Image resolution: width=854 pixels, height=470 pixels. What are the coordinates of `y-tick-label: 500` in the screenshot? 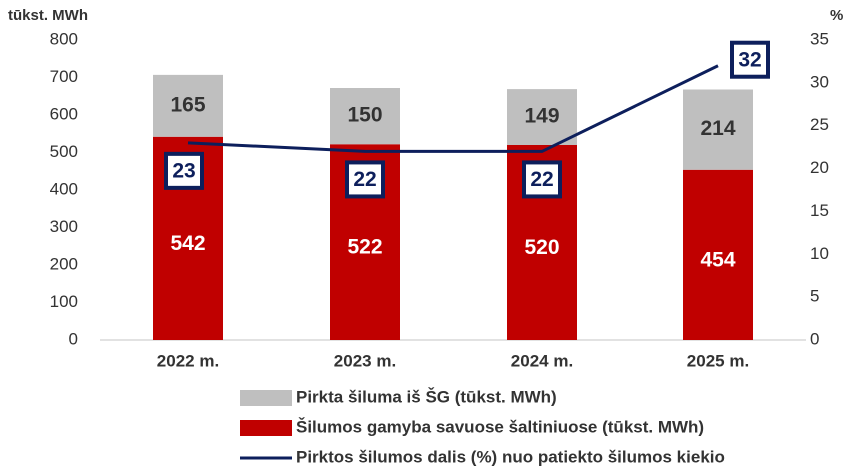 It's located at (64, 151).